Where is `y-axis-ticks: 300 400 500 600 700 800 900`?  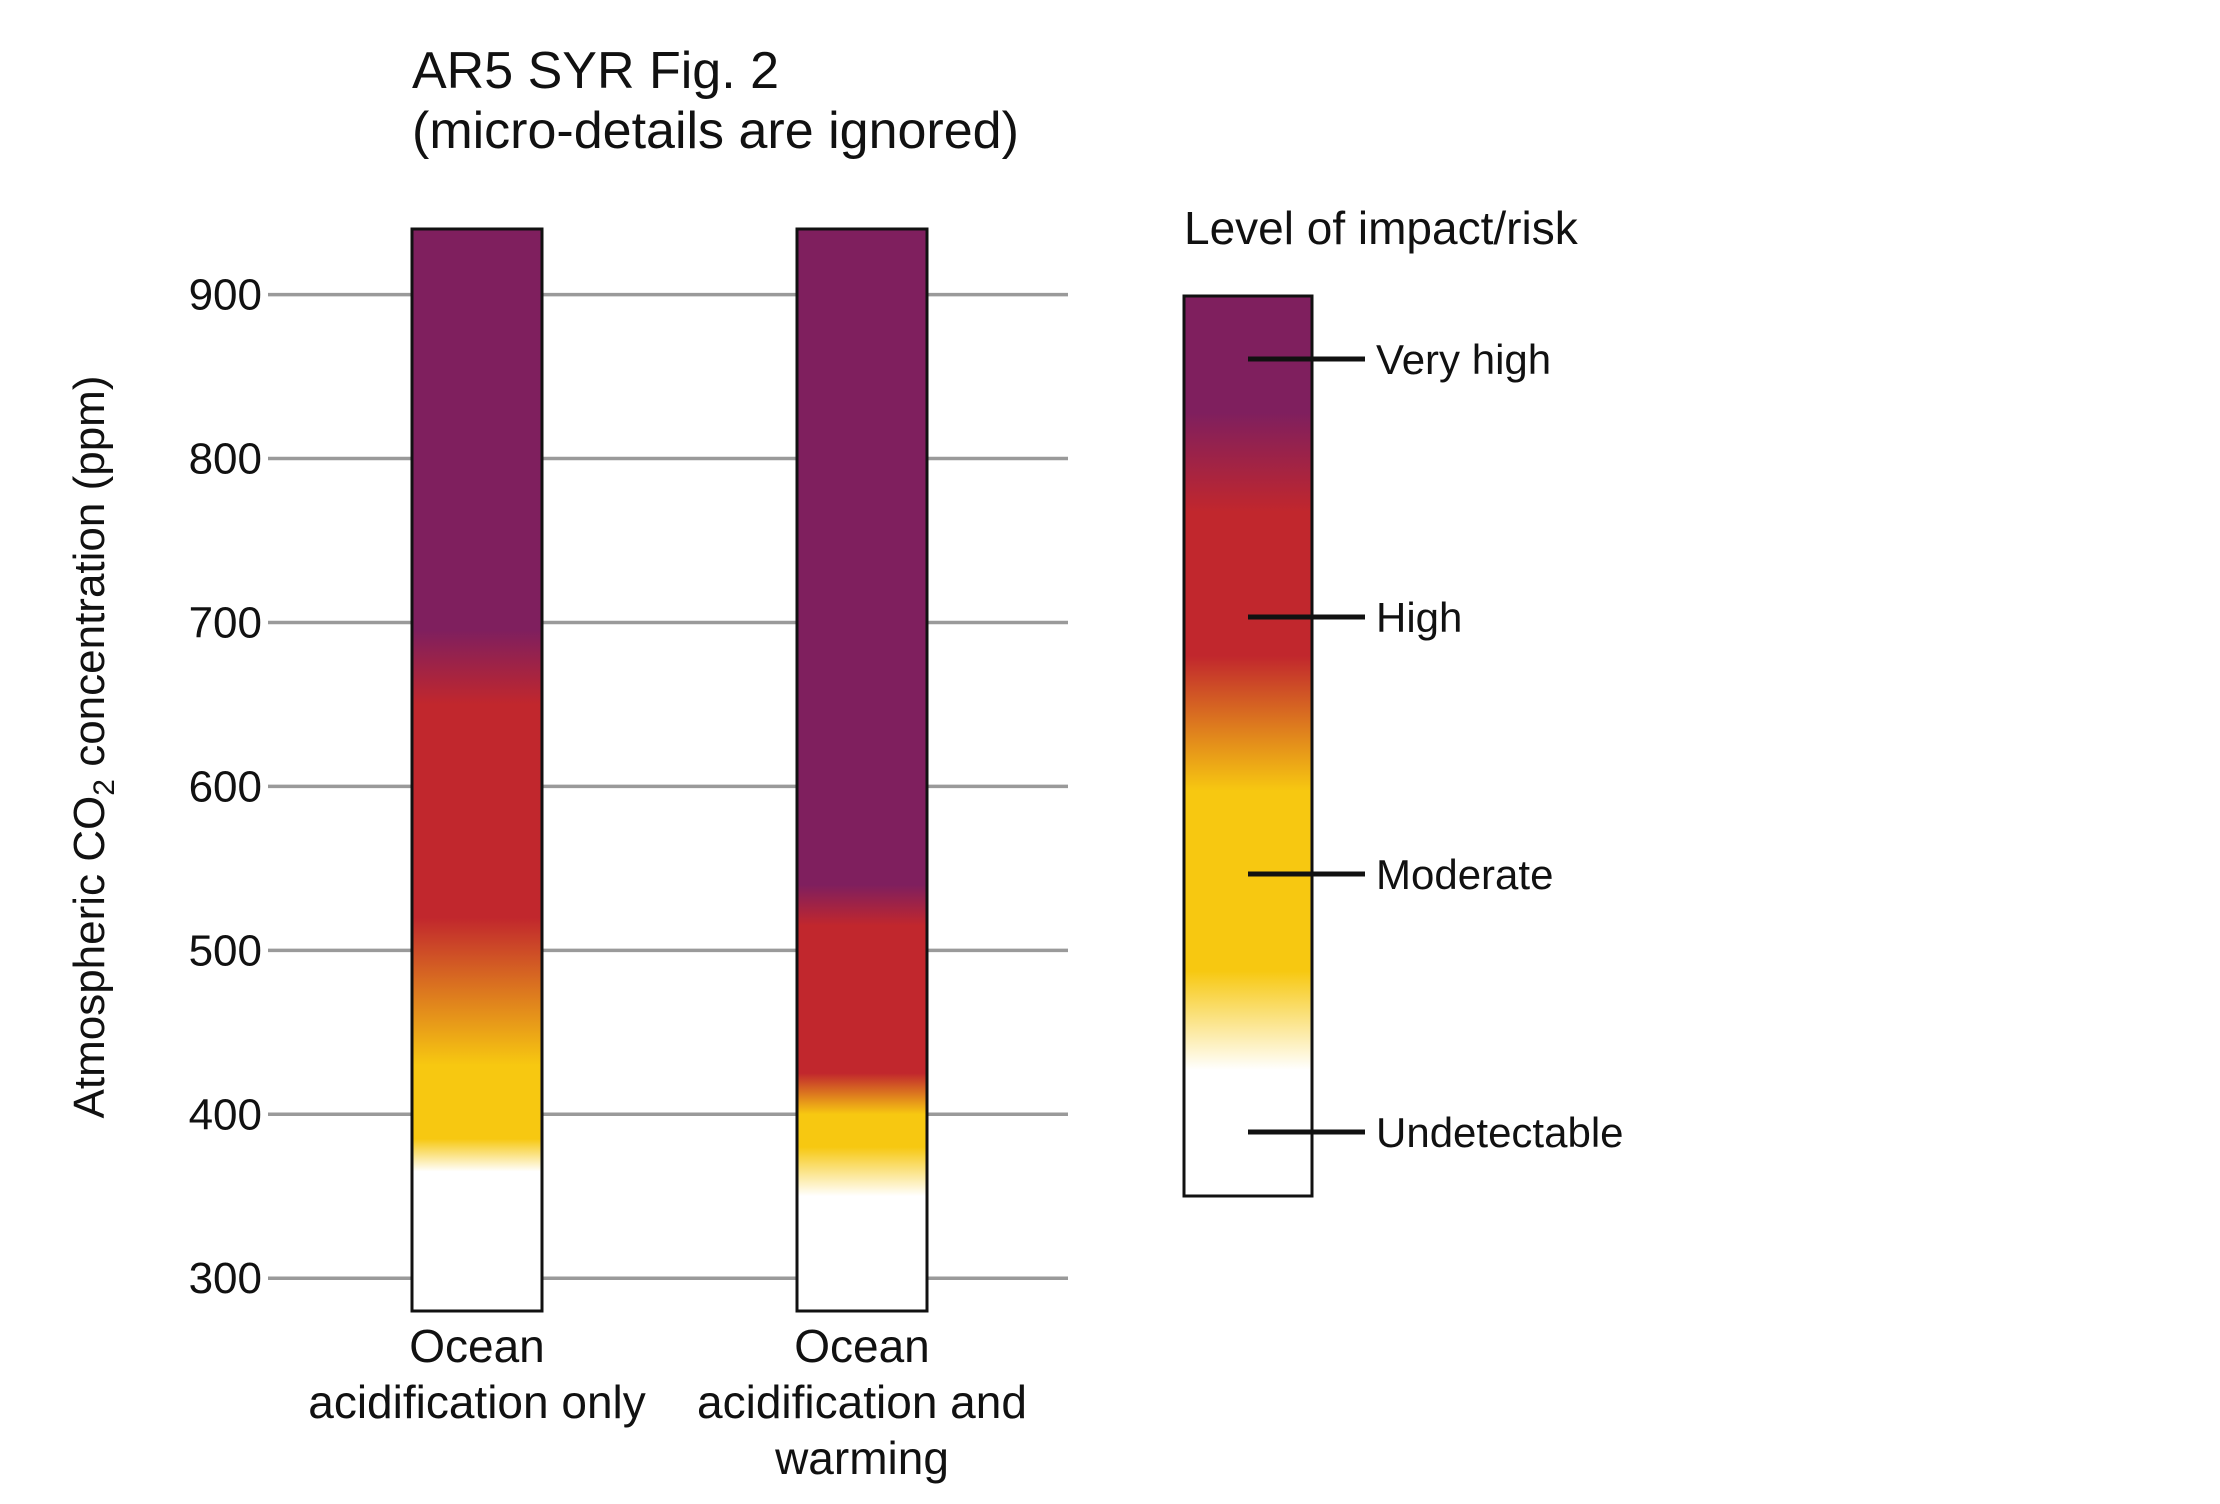 y-axis-ticks: 300 400 500 600 700 800 900 is located at coordinates (225, 787).